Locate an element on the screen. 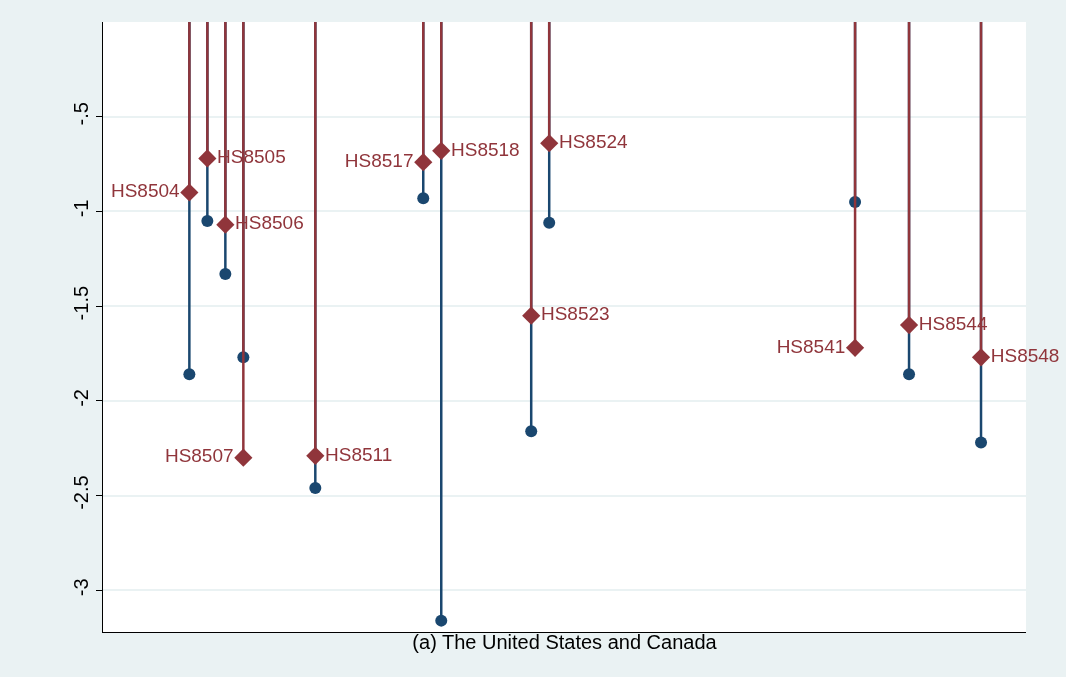 Image resolution: width=1066 pixels, height=677 pixels. y-tick-label: -3 is located at coordinates (81, 587).